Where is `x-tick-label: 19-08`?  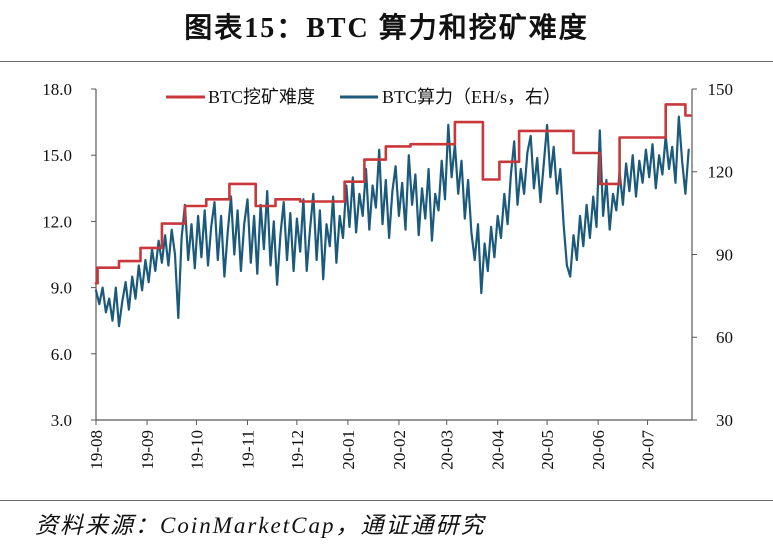 x-tick-label: 19-08 is located at coordinates (96, 450).